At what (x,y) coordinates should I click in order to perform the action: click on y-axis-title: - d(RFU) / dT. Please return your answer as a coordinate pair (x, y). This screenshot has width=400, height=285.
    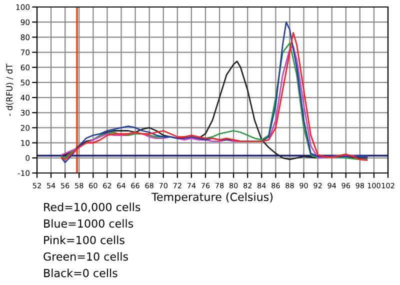
    Looking at the image, I should click on (10, 90).